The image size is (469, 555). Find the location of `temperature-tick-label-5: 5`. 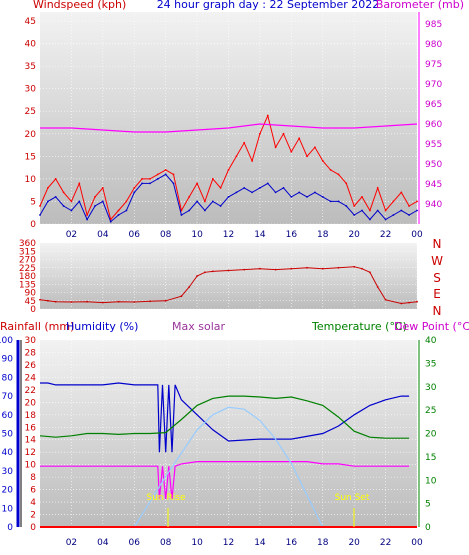

temperature-tick-label-5: 5 is located at coordinates (428, 505).